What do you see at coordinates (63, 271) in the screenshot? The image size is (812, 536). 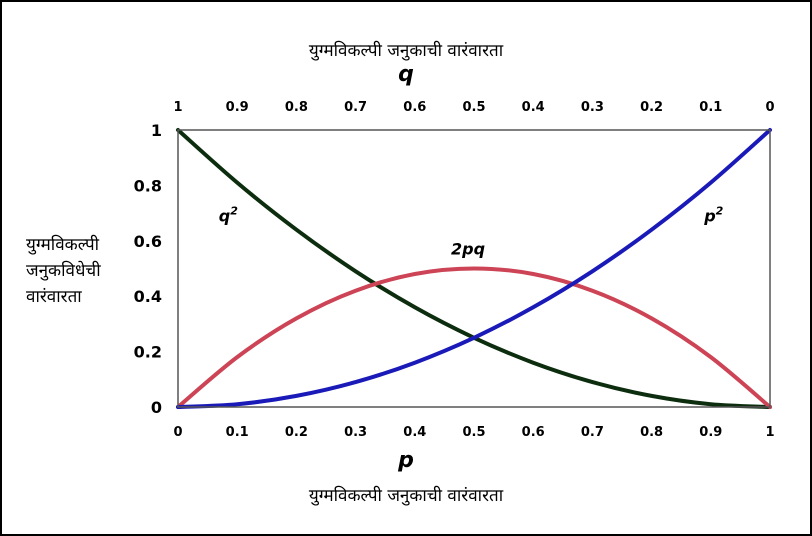 I see `y-axis-title-line-2: जनुकविधेची` at bounding box center [63, 271].